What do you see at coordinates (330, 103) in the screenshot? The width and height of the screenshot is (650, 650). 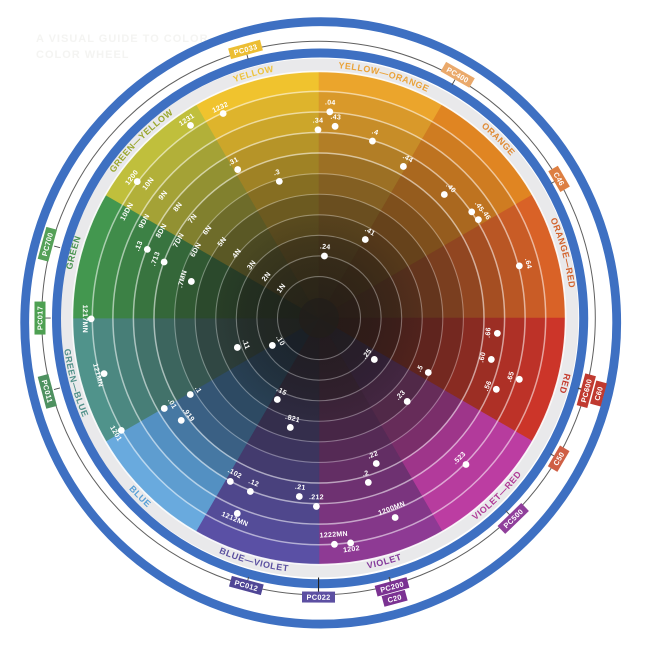 I see `svg-text: .04` at bounding box center [330, 103].